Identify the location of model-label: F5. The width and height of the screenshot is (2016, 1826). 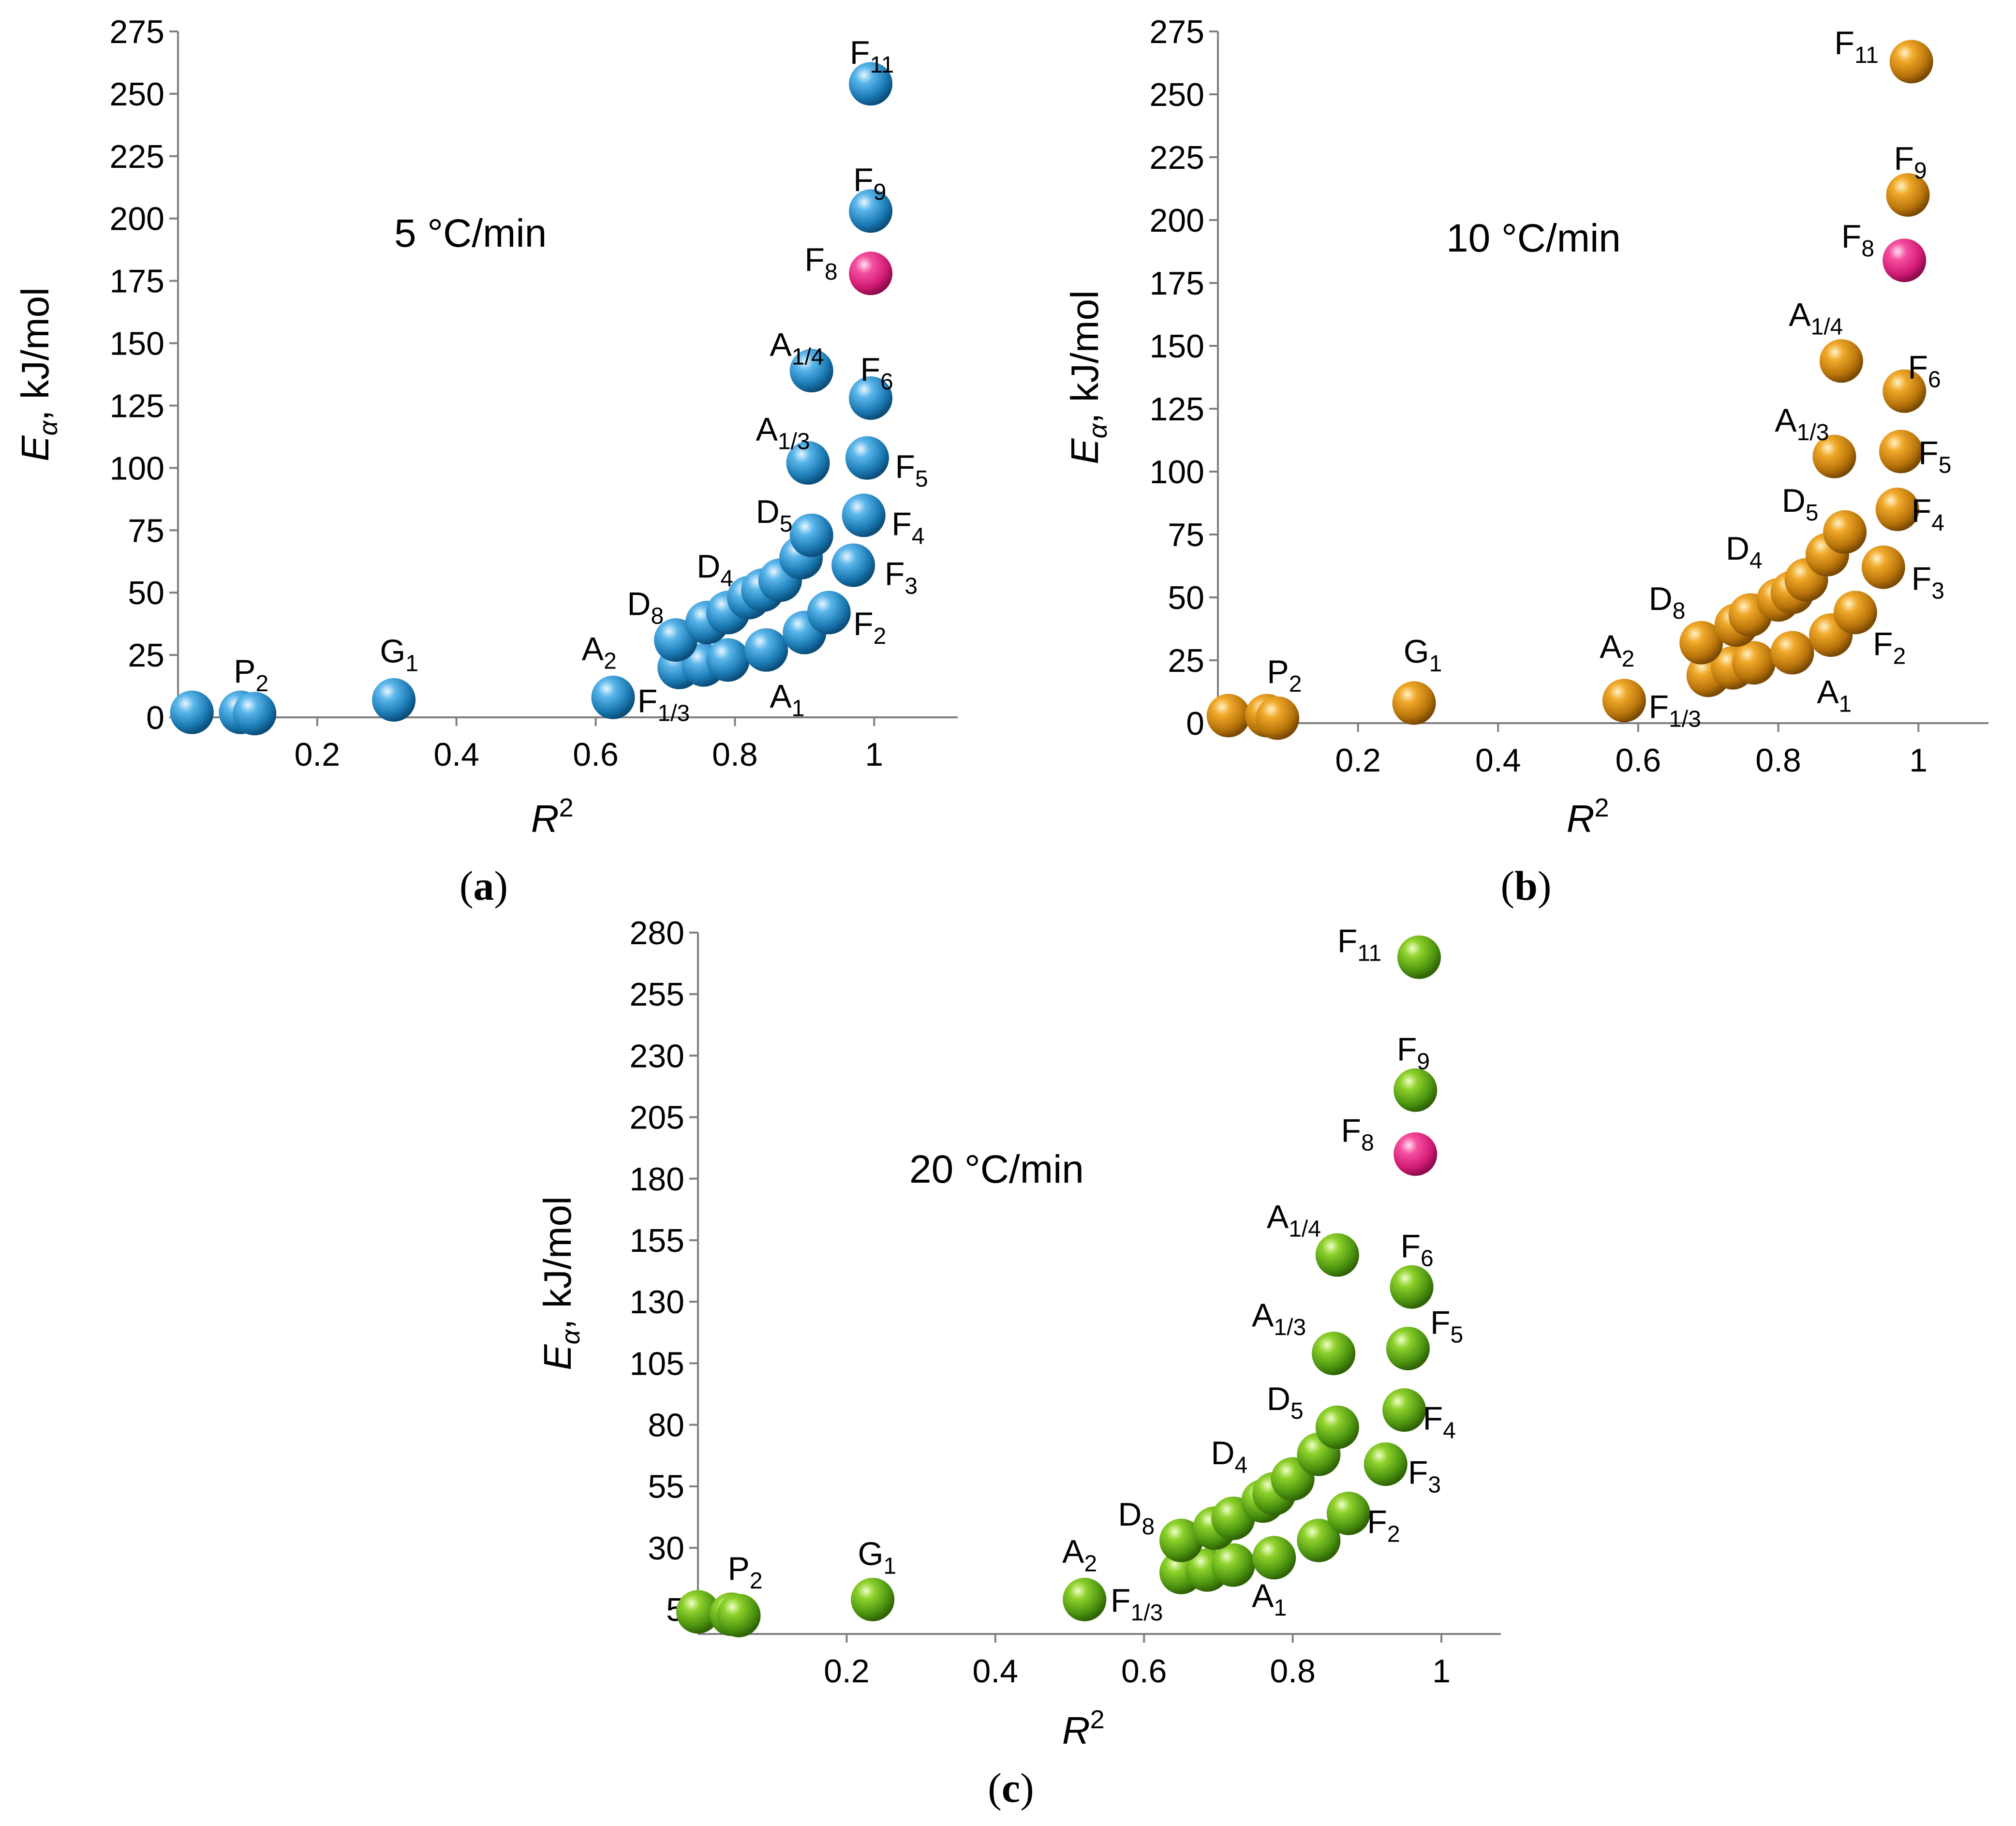
(1935, 456).